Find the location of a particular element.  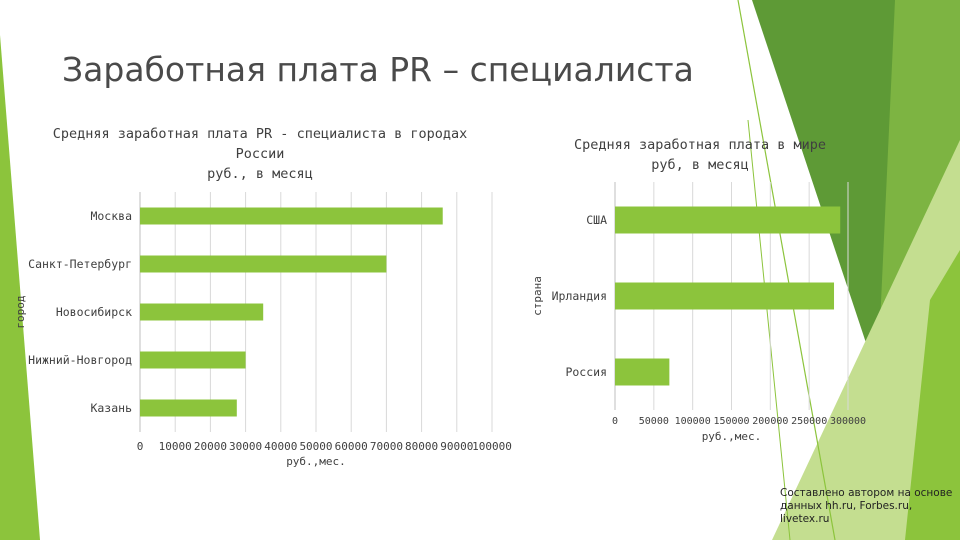

chart2-x-tick-label: 250000 is located at coordinates (809, 421).